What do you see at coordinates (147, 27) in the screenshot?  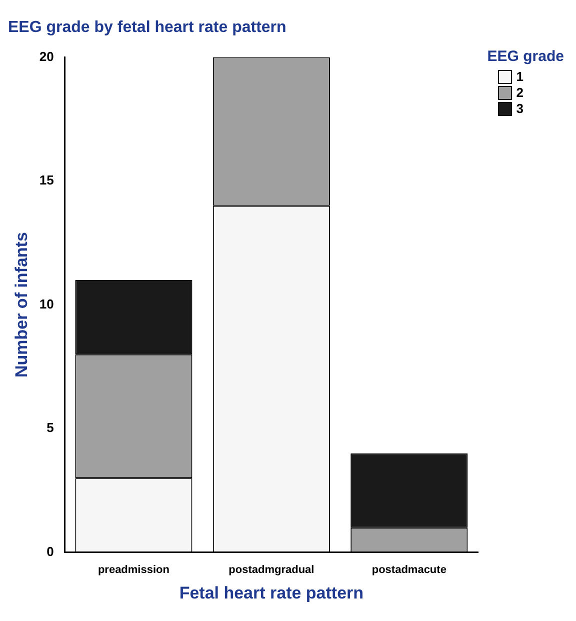 I see `chart-title: EEG grade by fetal heart rate pattern` at bounding box center [147, 27].